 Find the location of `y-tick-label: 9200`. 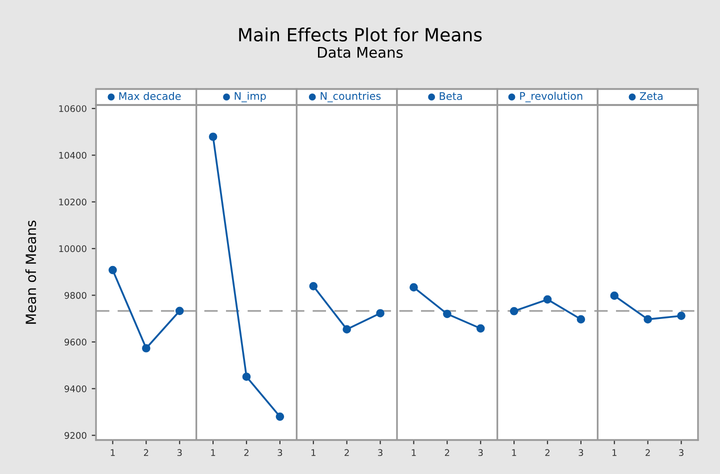

y-tick-label: 9200 is located at coordinates (75, 435).